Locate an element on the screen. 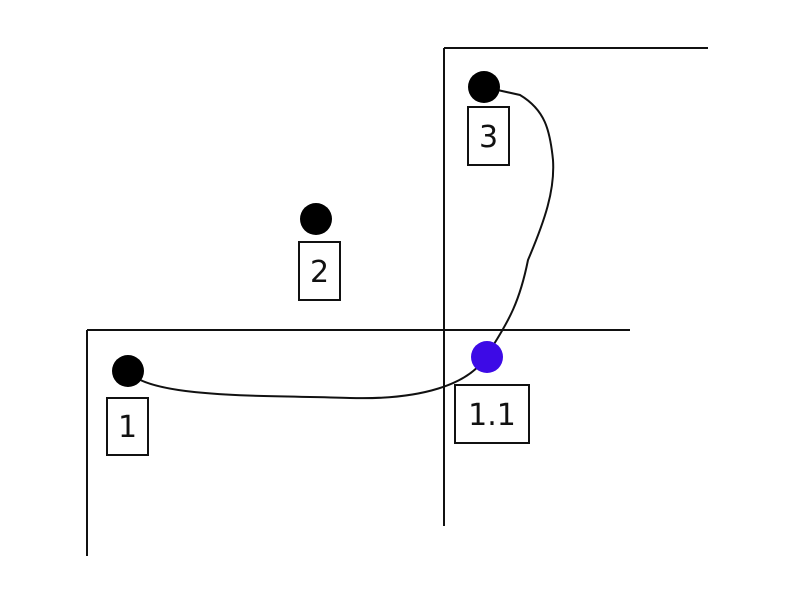 This screenshot has width=810, height=605. label-1-1: 1.1 is located at coordinates (492, 414).